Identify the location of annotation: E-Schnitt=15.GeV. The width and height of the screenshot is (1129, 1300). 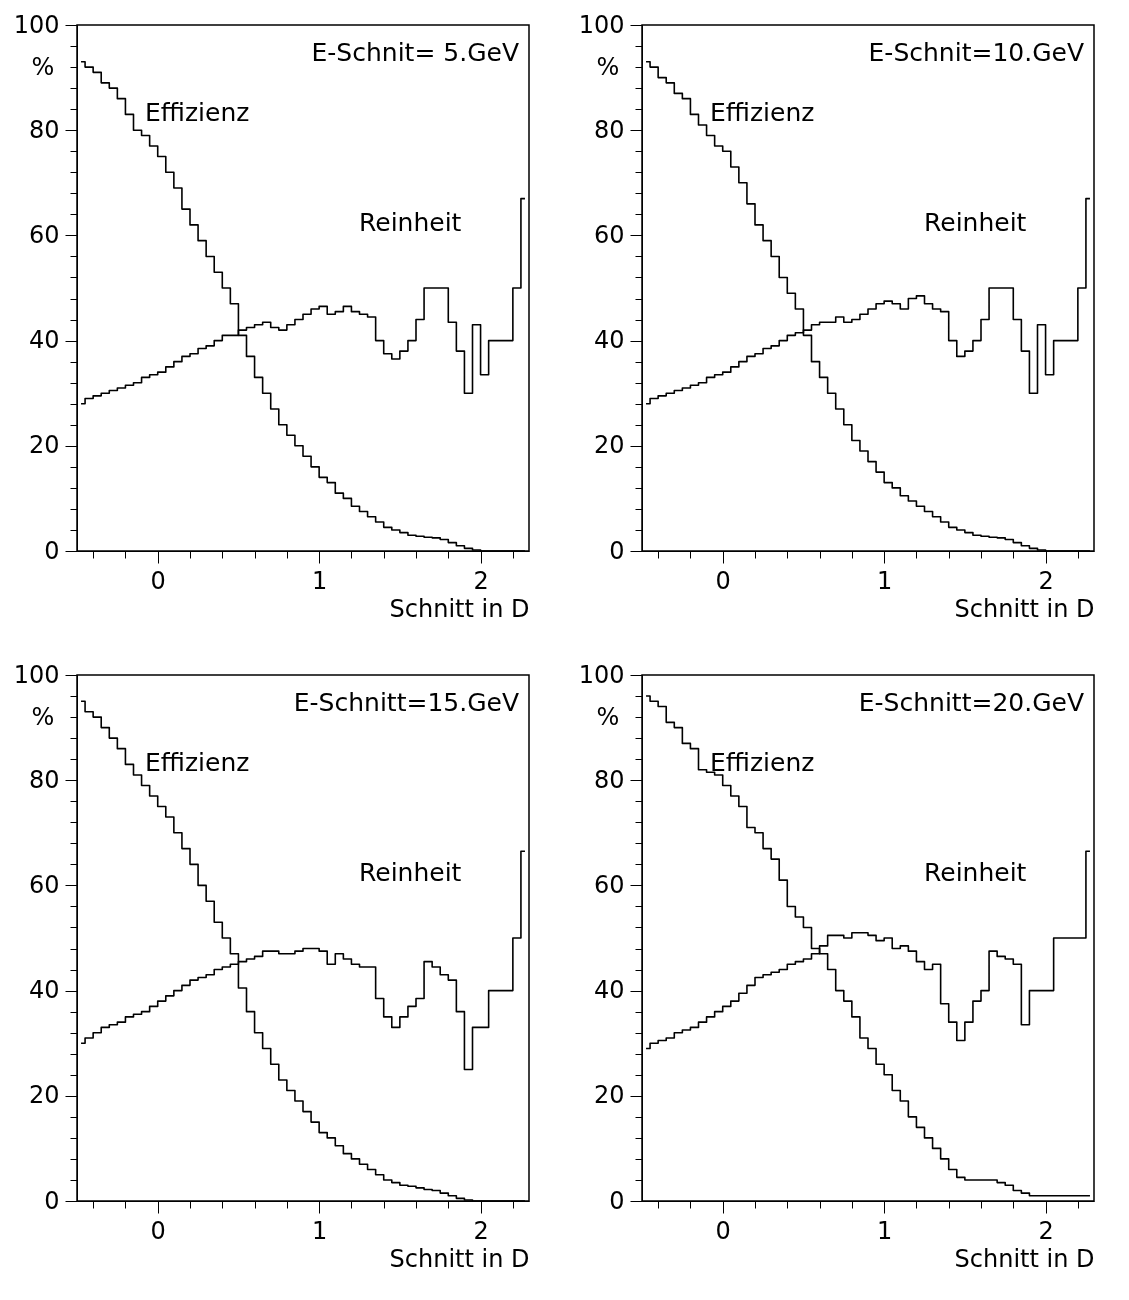
(406, 702).